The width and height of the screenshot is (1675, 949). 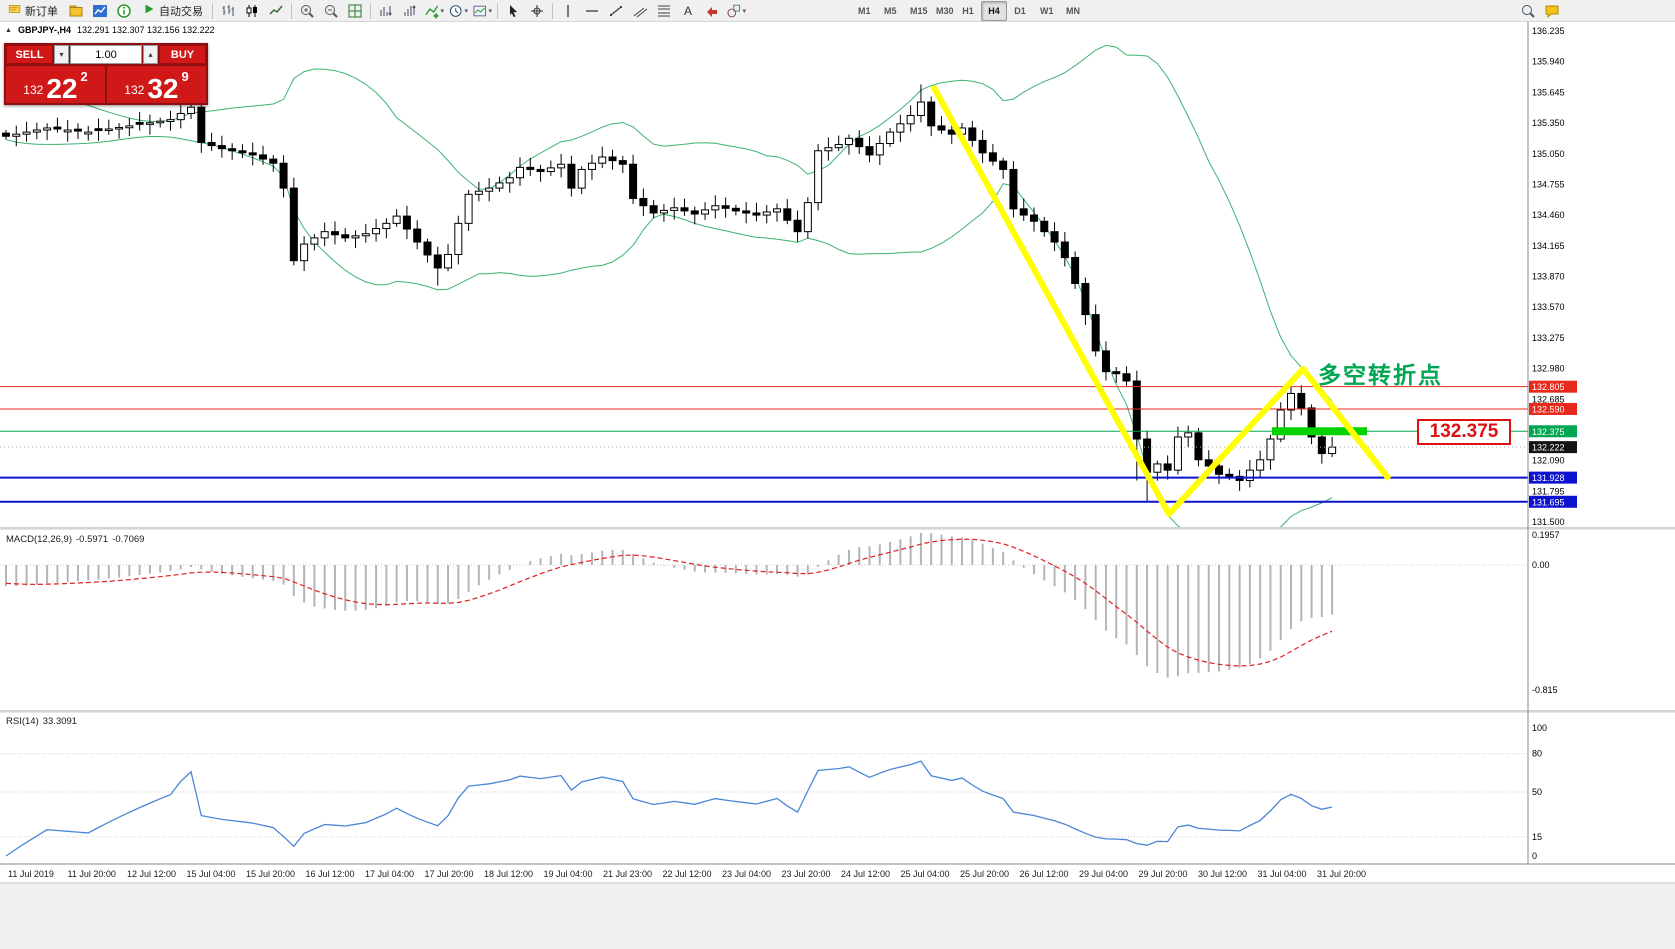 What do you see at coordinates (1537, 754) in the screenshot?
I see `rsi-scale-label: 80` at bounding box center [1537, 754].